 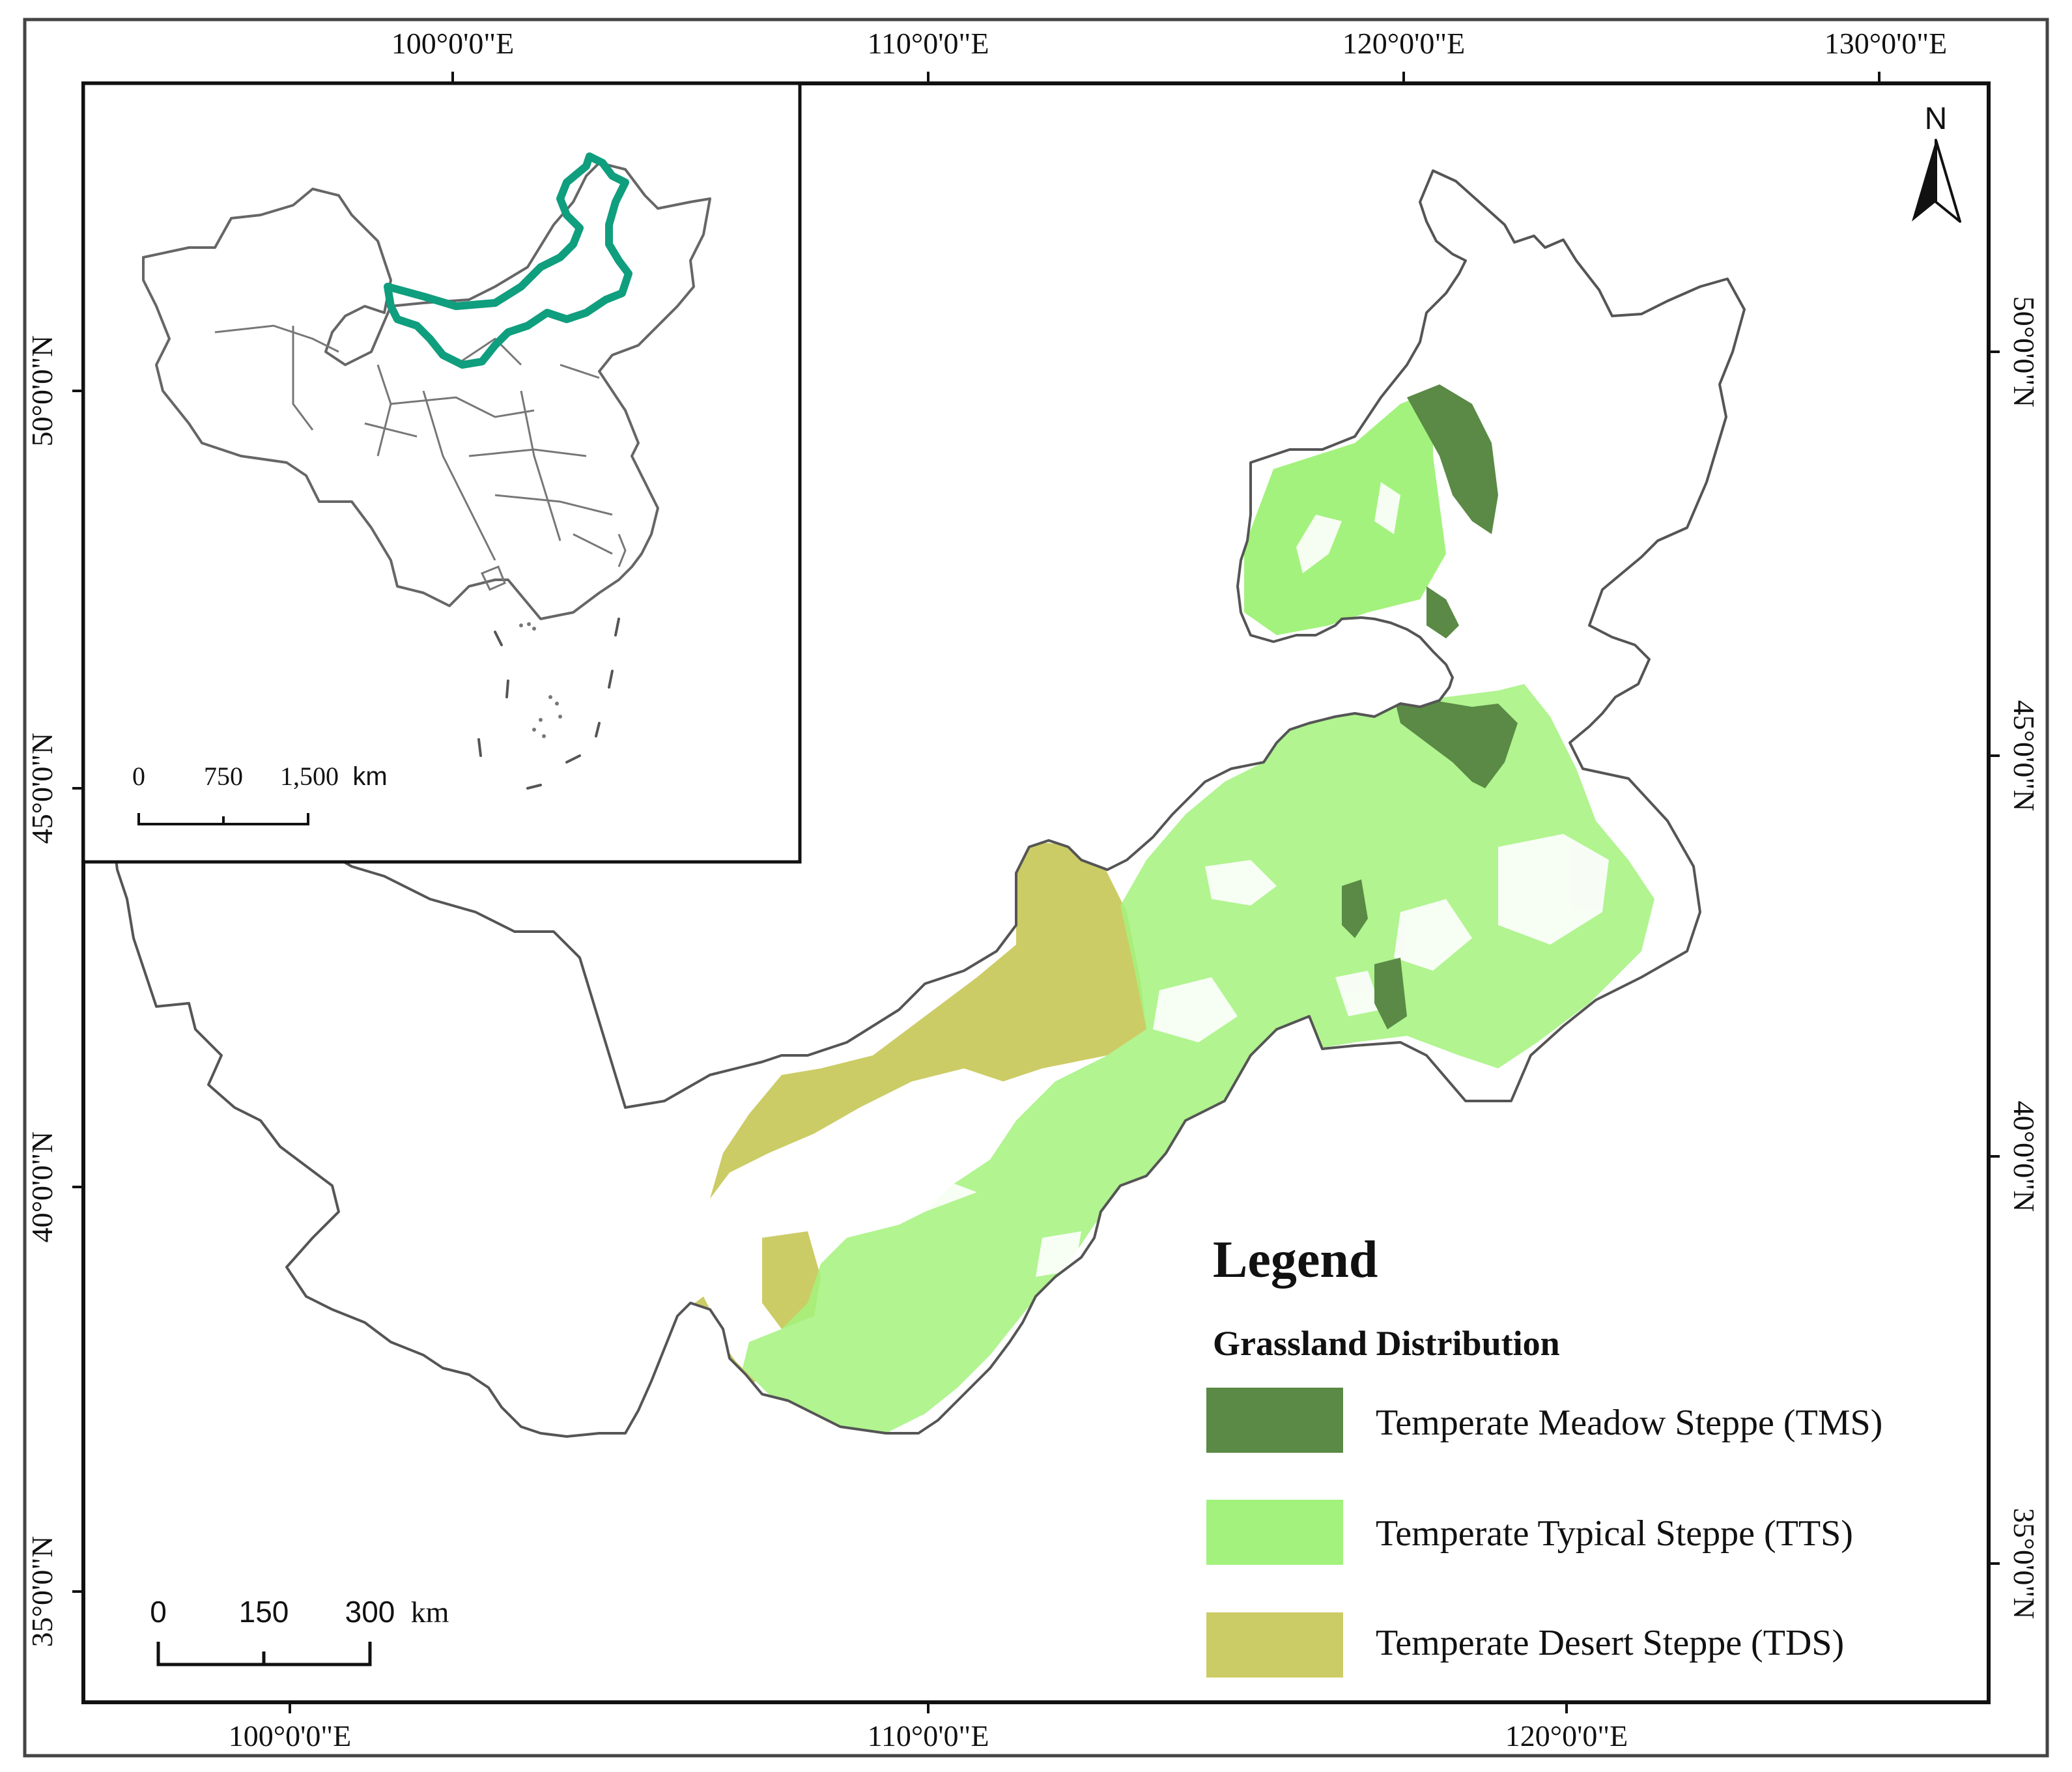 What do you see at coordinates (1274, 1645) in the screenshot?
I see `legend-swatch-tds` at bounding box center [1274, 1645].